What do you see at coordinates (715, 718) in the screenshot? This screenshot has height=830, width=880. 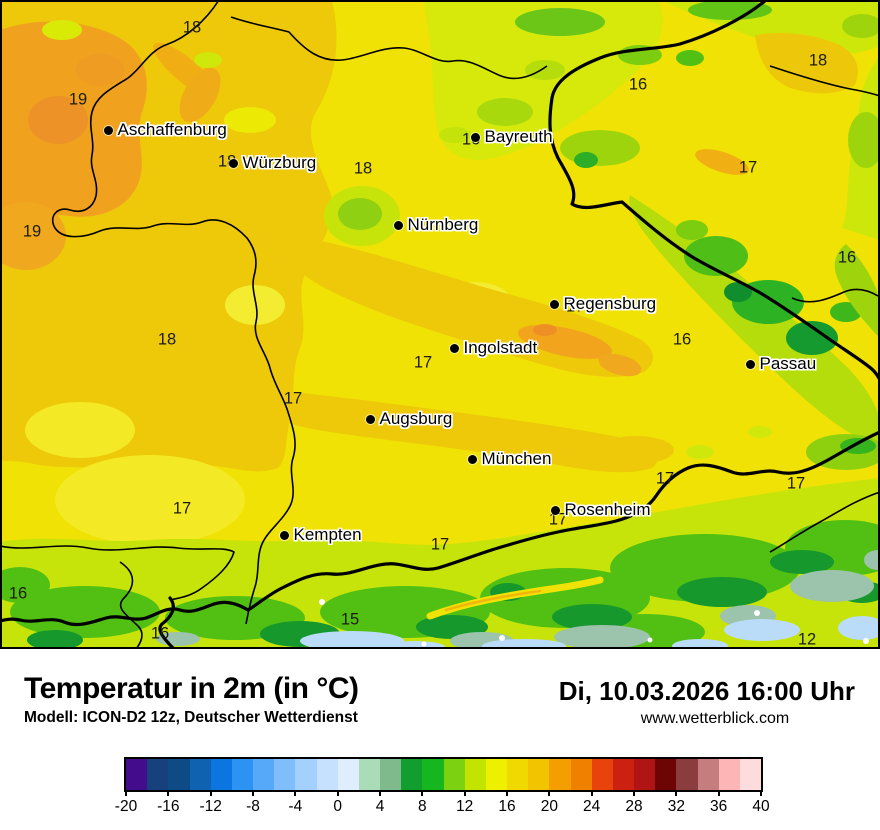 I see `website-link: www.wetterblick.com` at bounding box center [715, 718].